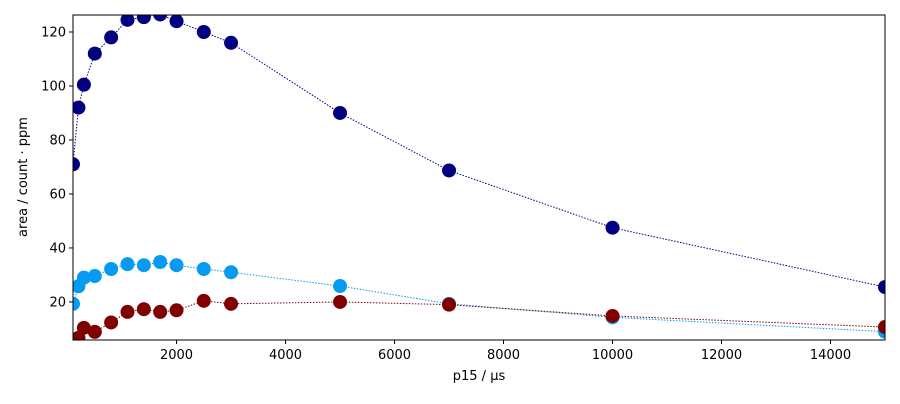 This screenshot has width=900, height=404. What do you see at coordinates (612, 355) in the screenshot?
I see `x-tick-label: 10000` at bounding box center [612, 355].